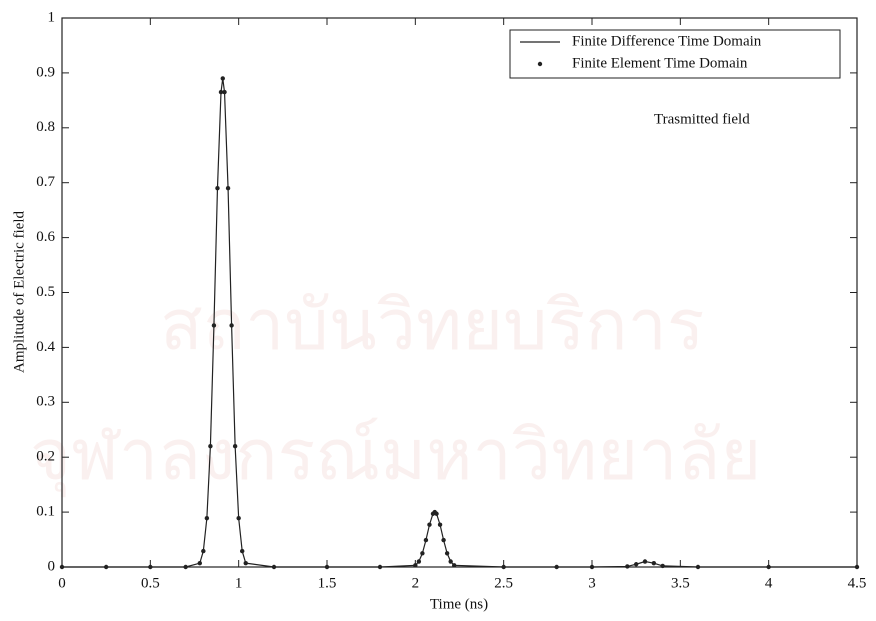  What do you see at coordinates (45, 512) in the screenshot?
I see `y-tick-label: 0.1` at bounding box center [45, 512].